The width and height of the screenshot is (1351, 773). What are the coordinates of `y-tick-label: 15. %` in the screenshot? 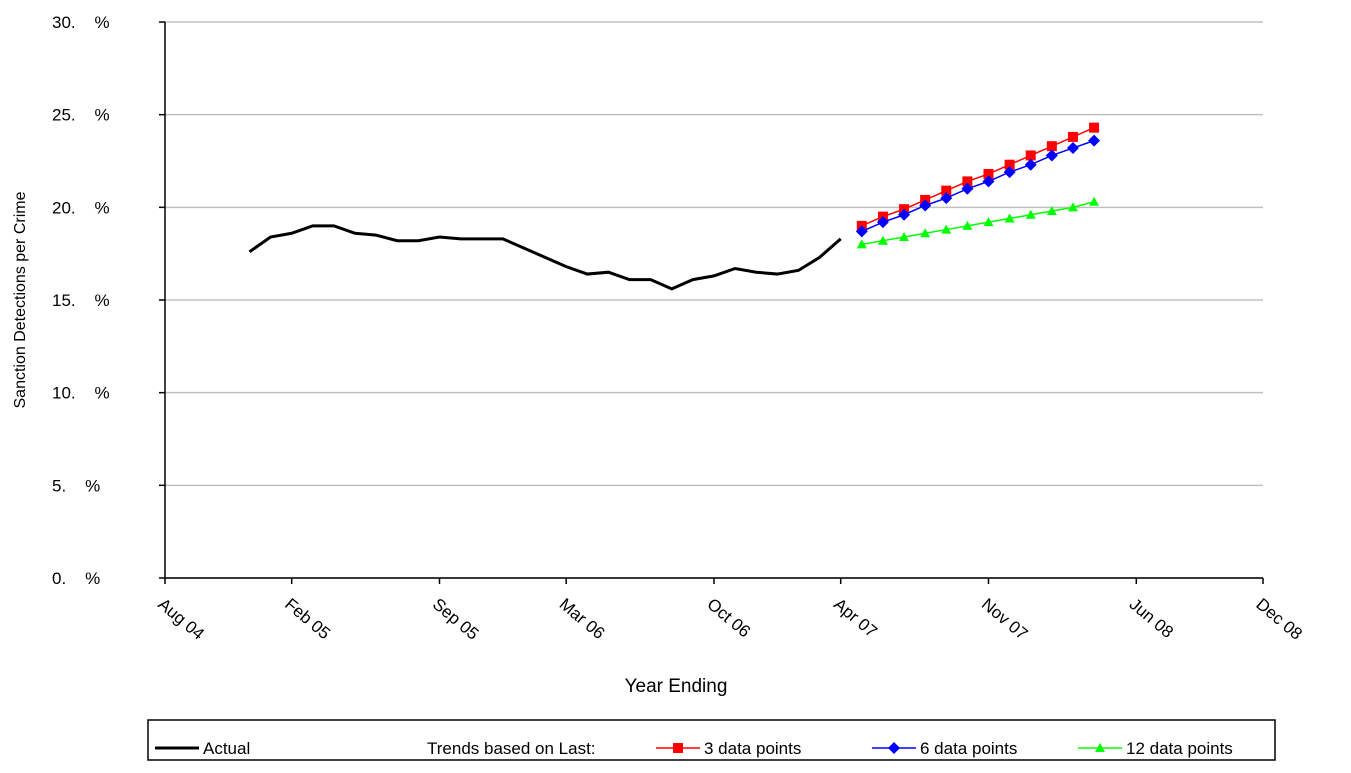 It's located at (81, 300).